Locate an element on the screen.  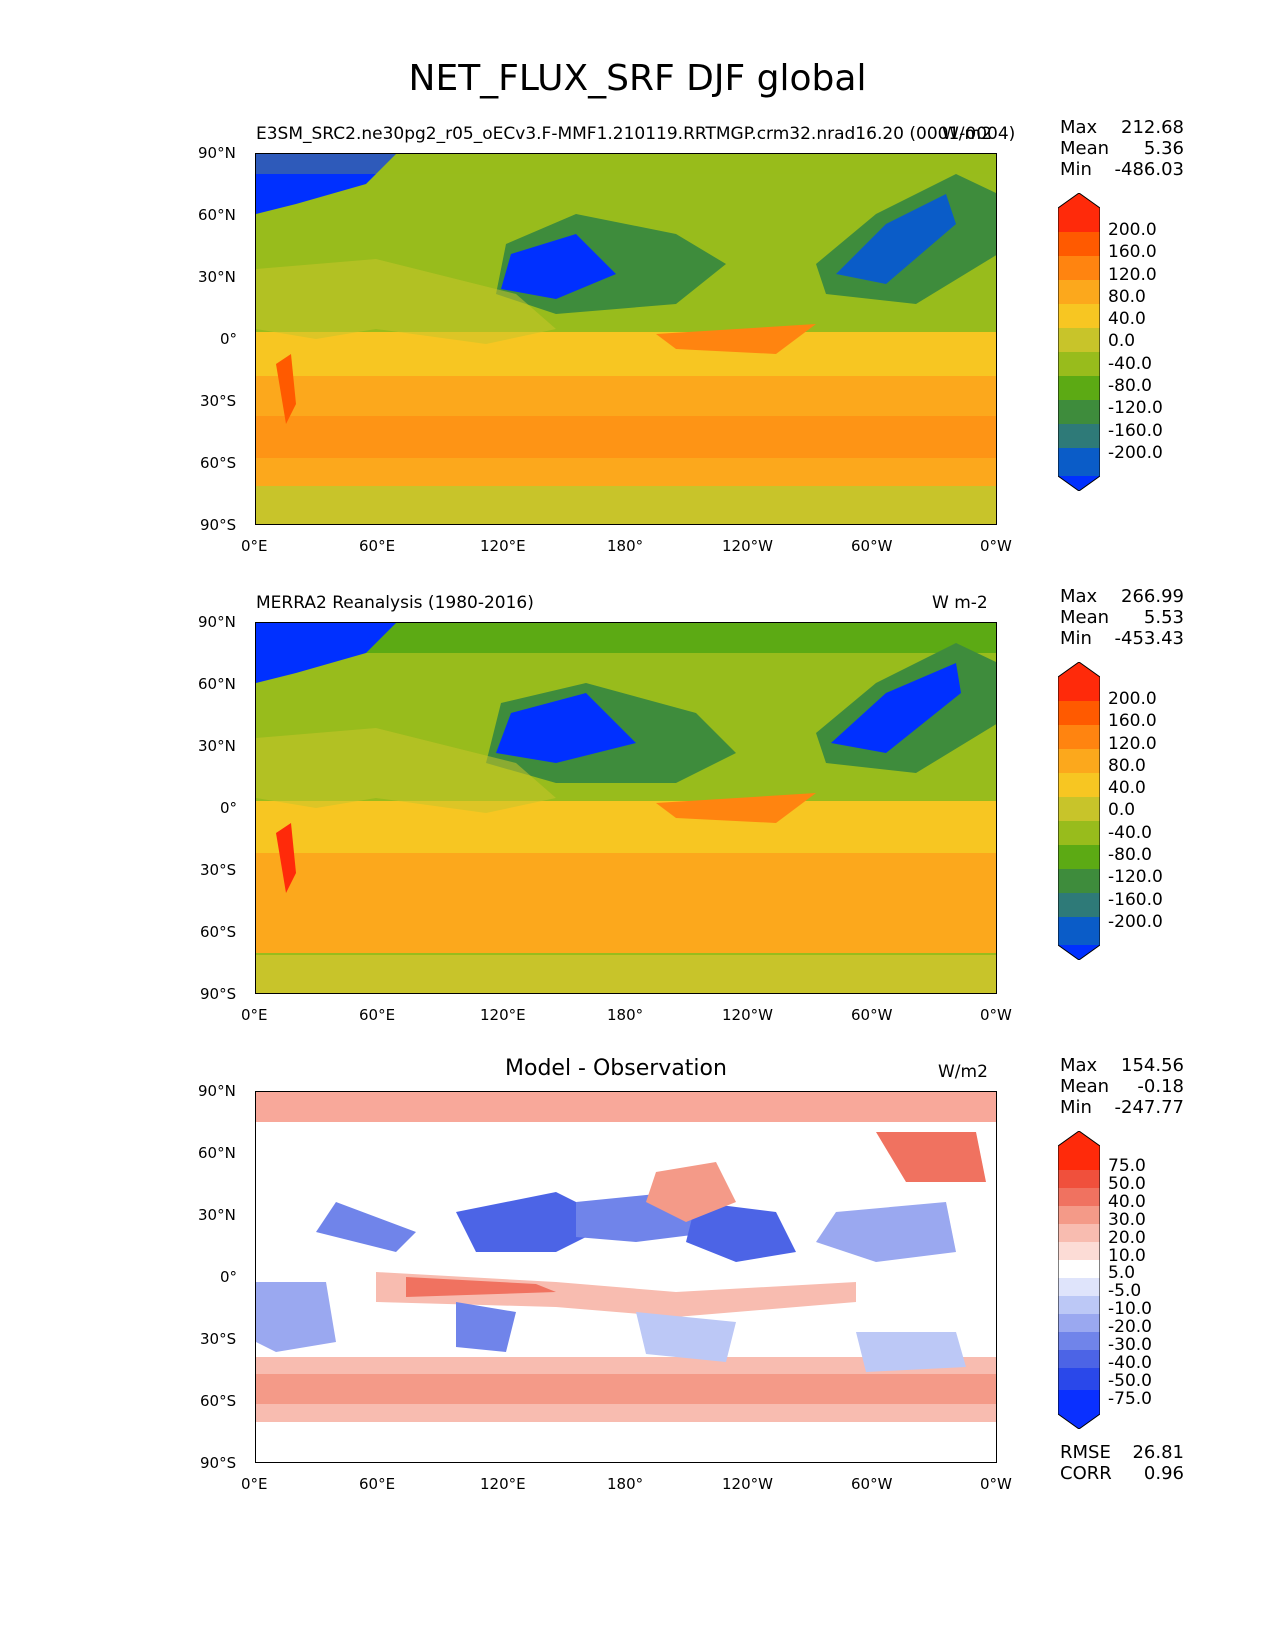
colorbar-label: -5.0 is located at coordinates (1125, 1291).